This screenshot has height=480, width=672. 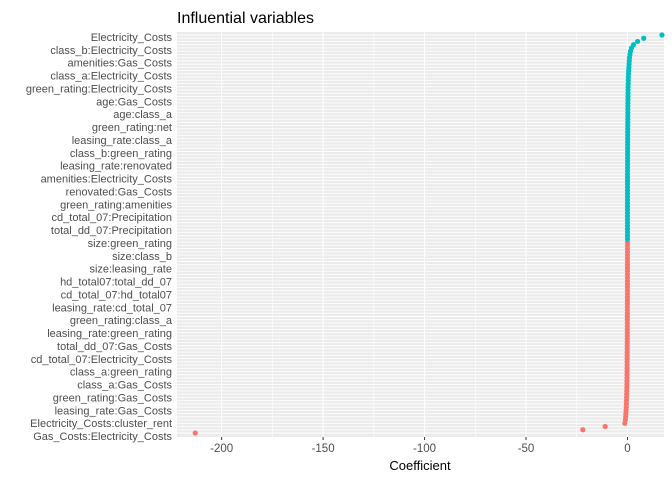 What do you see at coordinates (119, 64) in the screenshot?
I see `category-label: amenities:Gas_Costs` at bounding box center [119, 64].